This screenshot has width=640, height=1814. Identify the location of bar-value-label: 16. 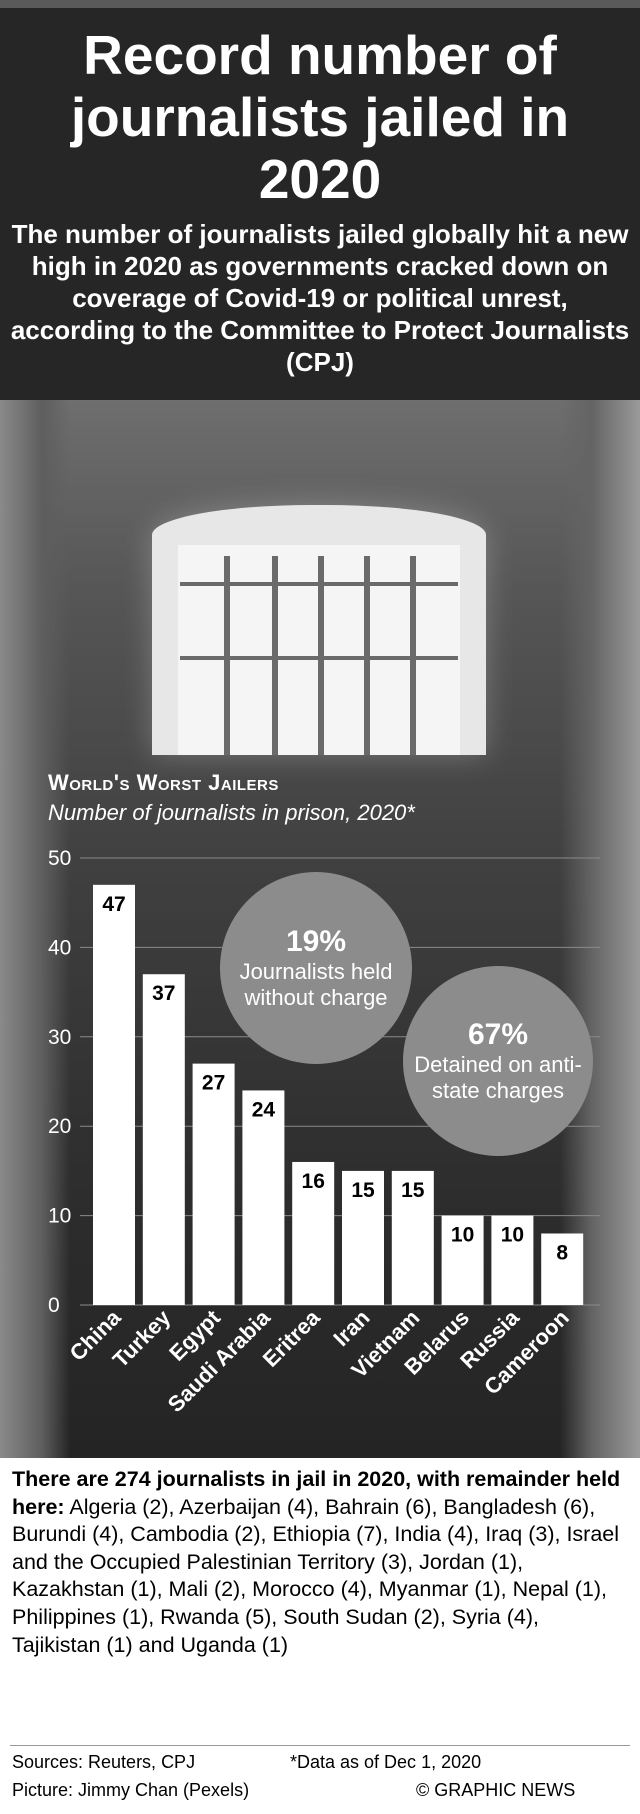
(313, 1181).